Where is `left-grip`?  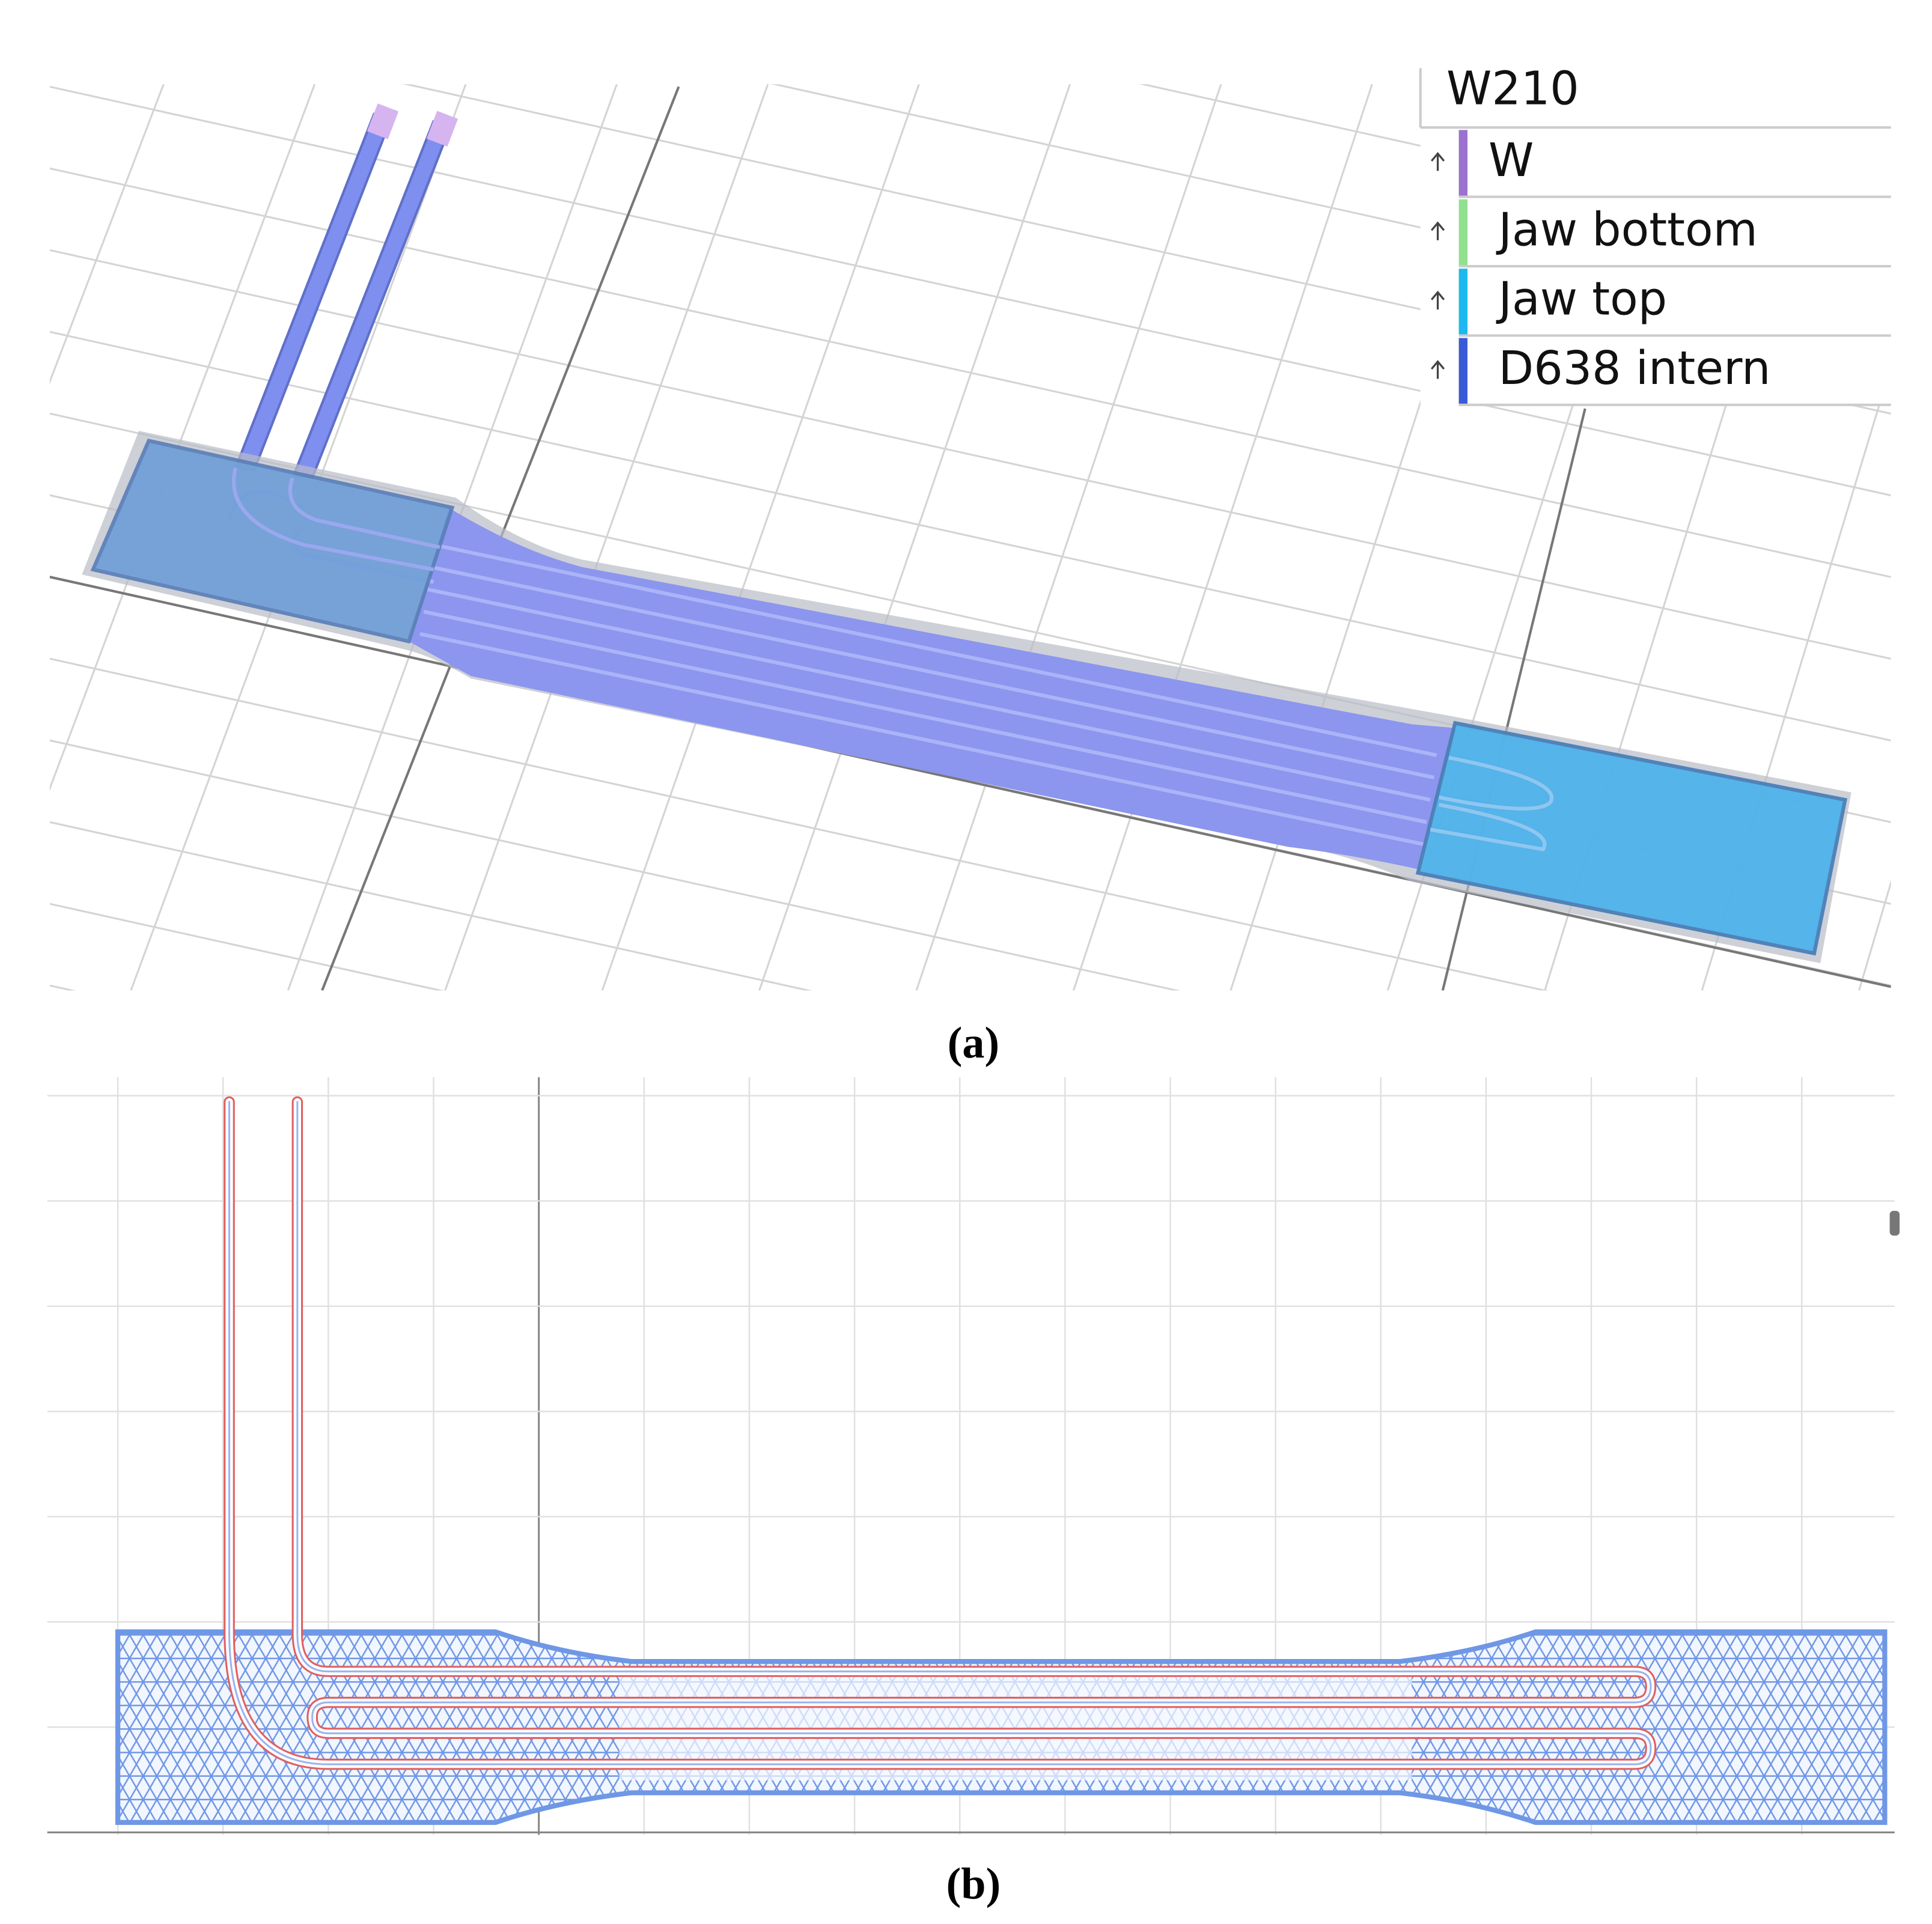 left-grip is located at coordinates (272, 541).